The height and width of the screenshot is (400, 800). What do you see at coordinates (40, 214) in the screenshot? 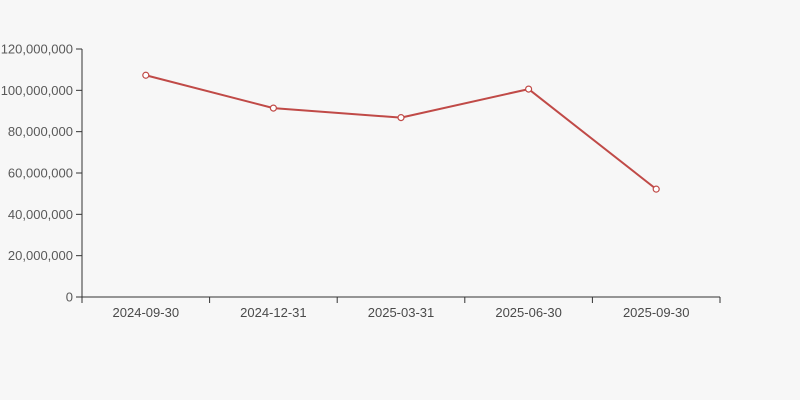
I see `y-tick-label: 40,000,000` at bounding box center [40, 214].